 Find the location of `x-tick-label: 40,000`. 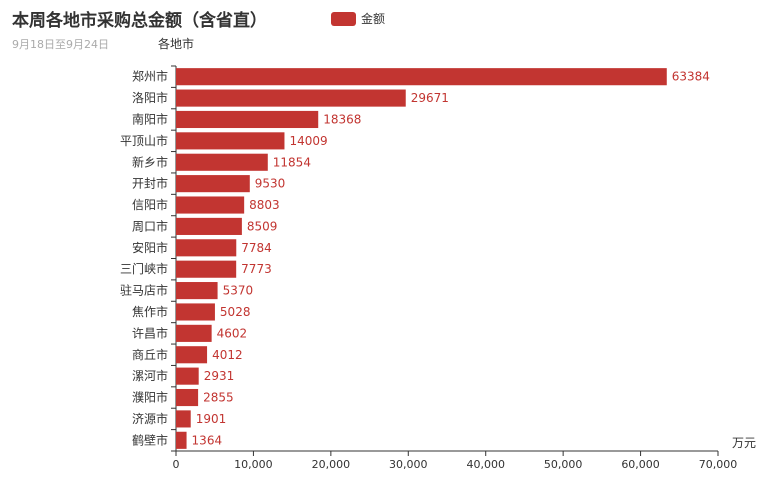

x-tick-label: 40,000 is located at coordinates (485, 464).